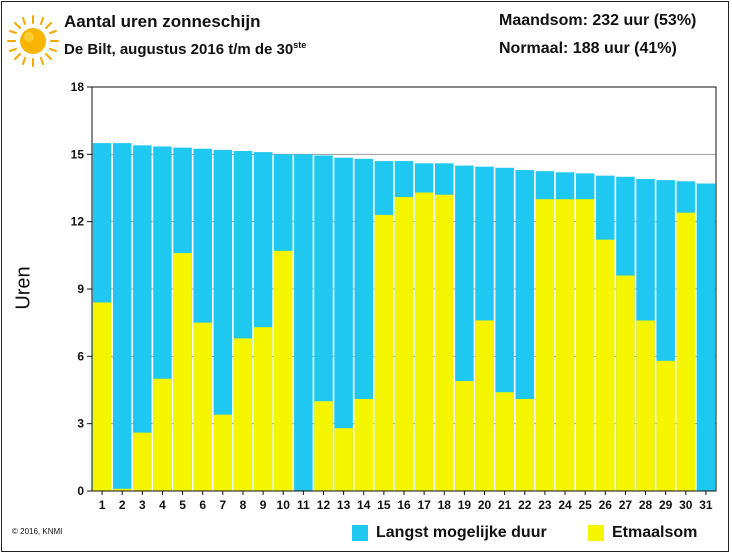 Image resolution: width=732 pixels, height=555 pixels. Describe the element at coordinates (324, 505) in the screenshot. I see `x-tick-label-12: 12` at that location.